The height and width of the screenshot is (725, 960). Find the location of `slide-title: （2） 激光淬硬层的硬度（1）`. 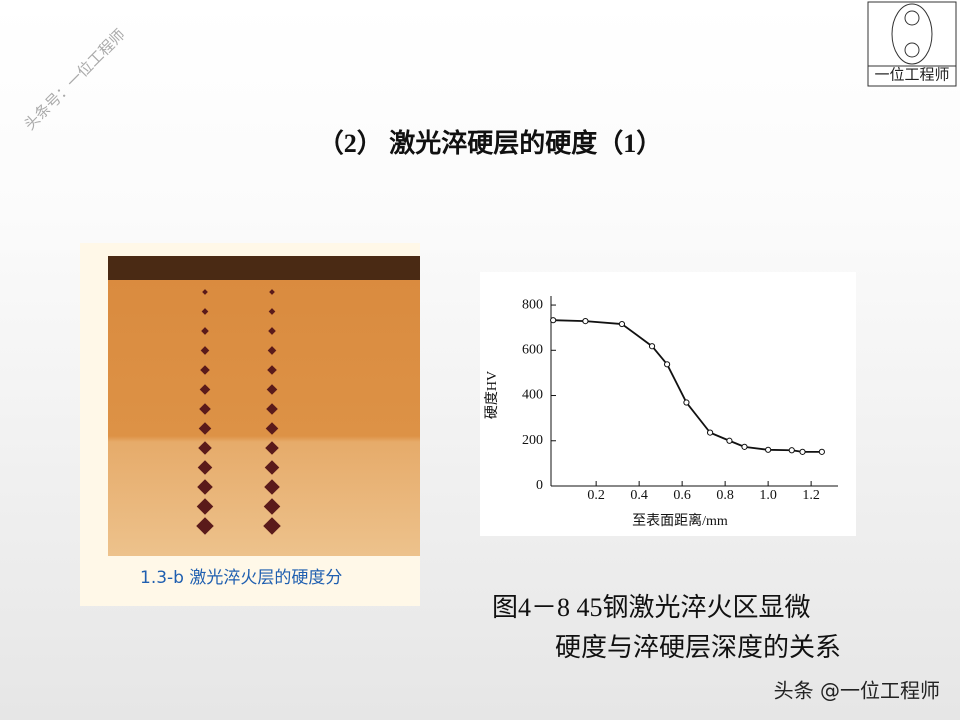

slide-title: （2） 激光淬硬层的硬度（1） is located at coordinates (490, 143).